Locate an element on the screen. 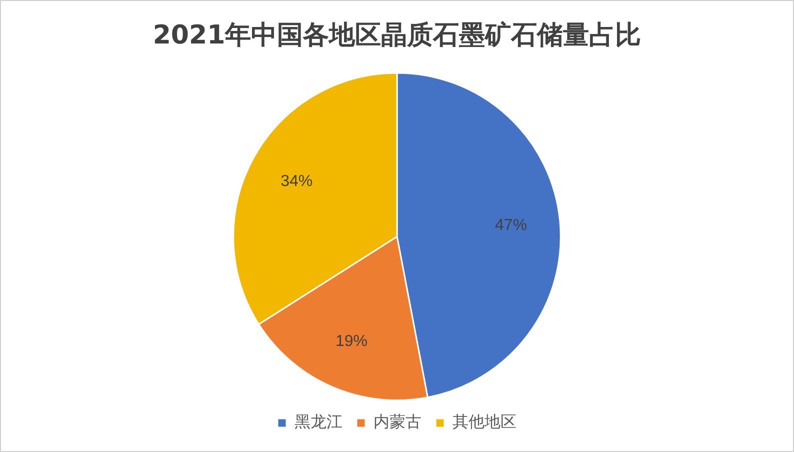 This screenshot has width=794, height=452. chart-title: 2021年中国各地区晶质石墨矿石储量占比 is located at coordinates (397, 35).